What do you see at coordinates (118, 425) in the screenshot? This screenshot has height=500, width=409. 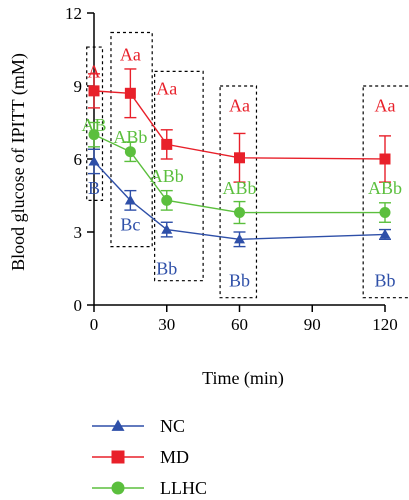 I see `legend-marker-nc` at bounding box center [118, 425].